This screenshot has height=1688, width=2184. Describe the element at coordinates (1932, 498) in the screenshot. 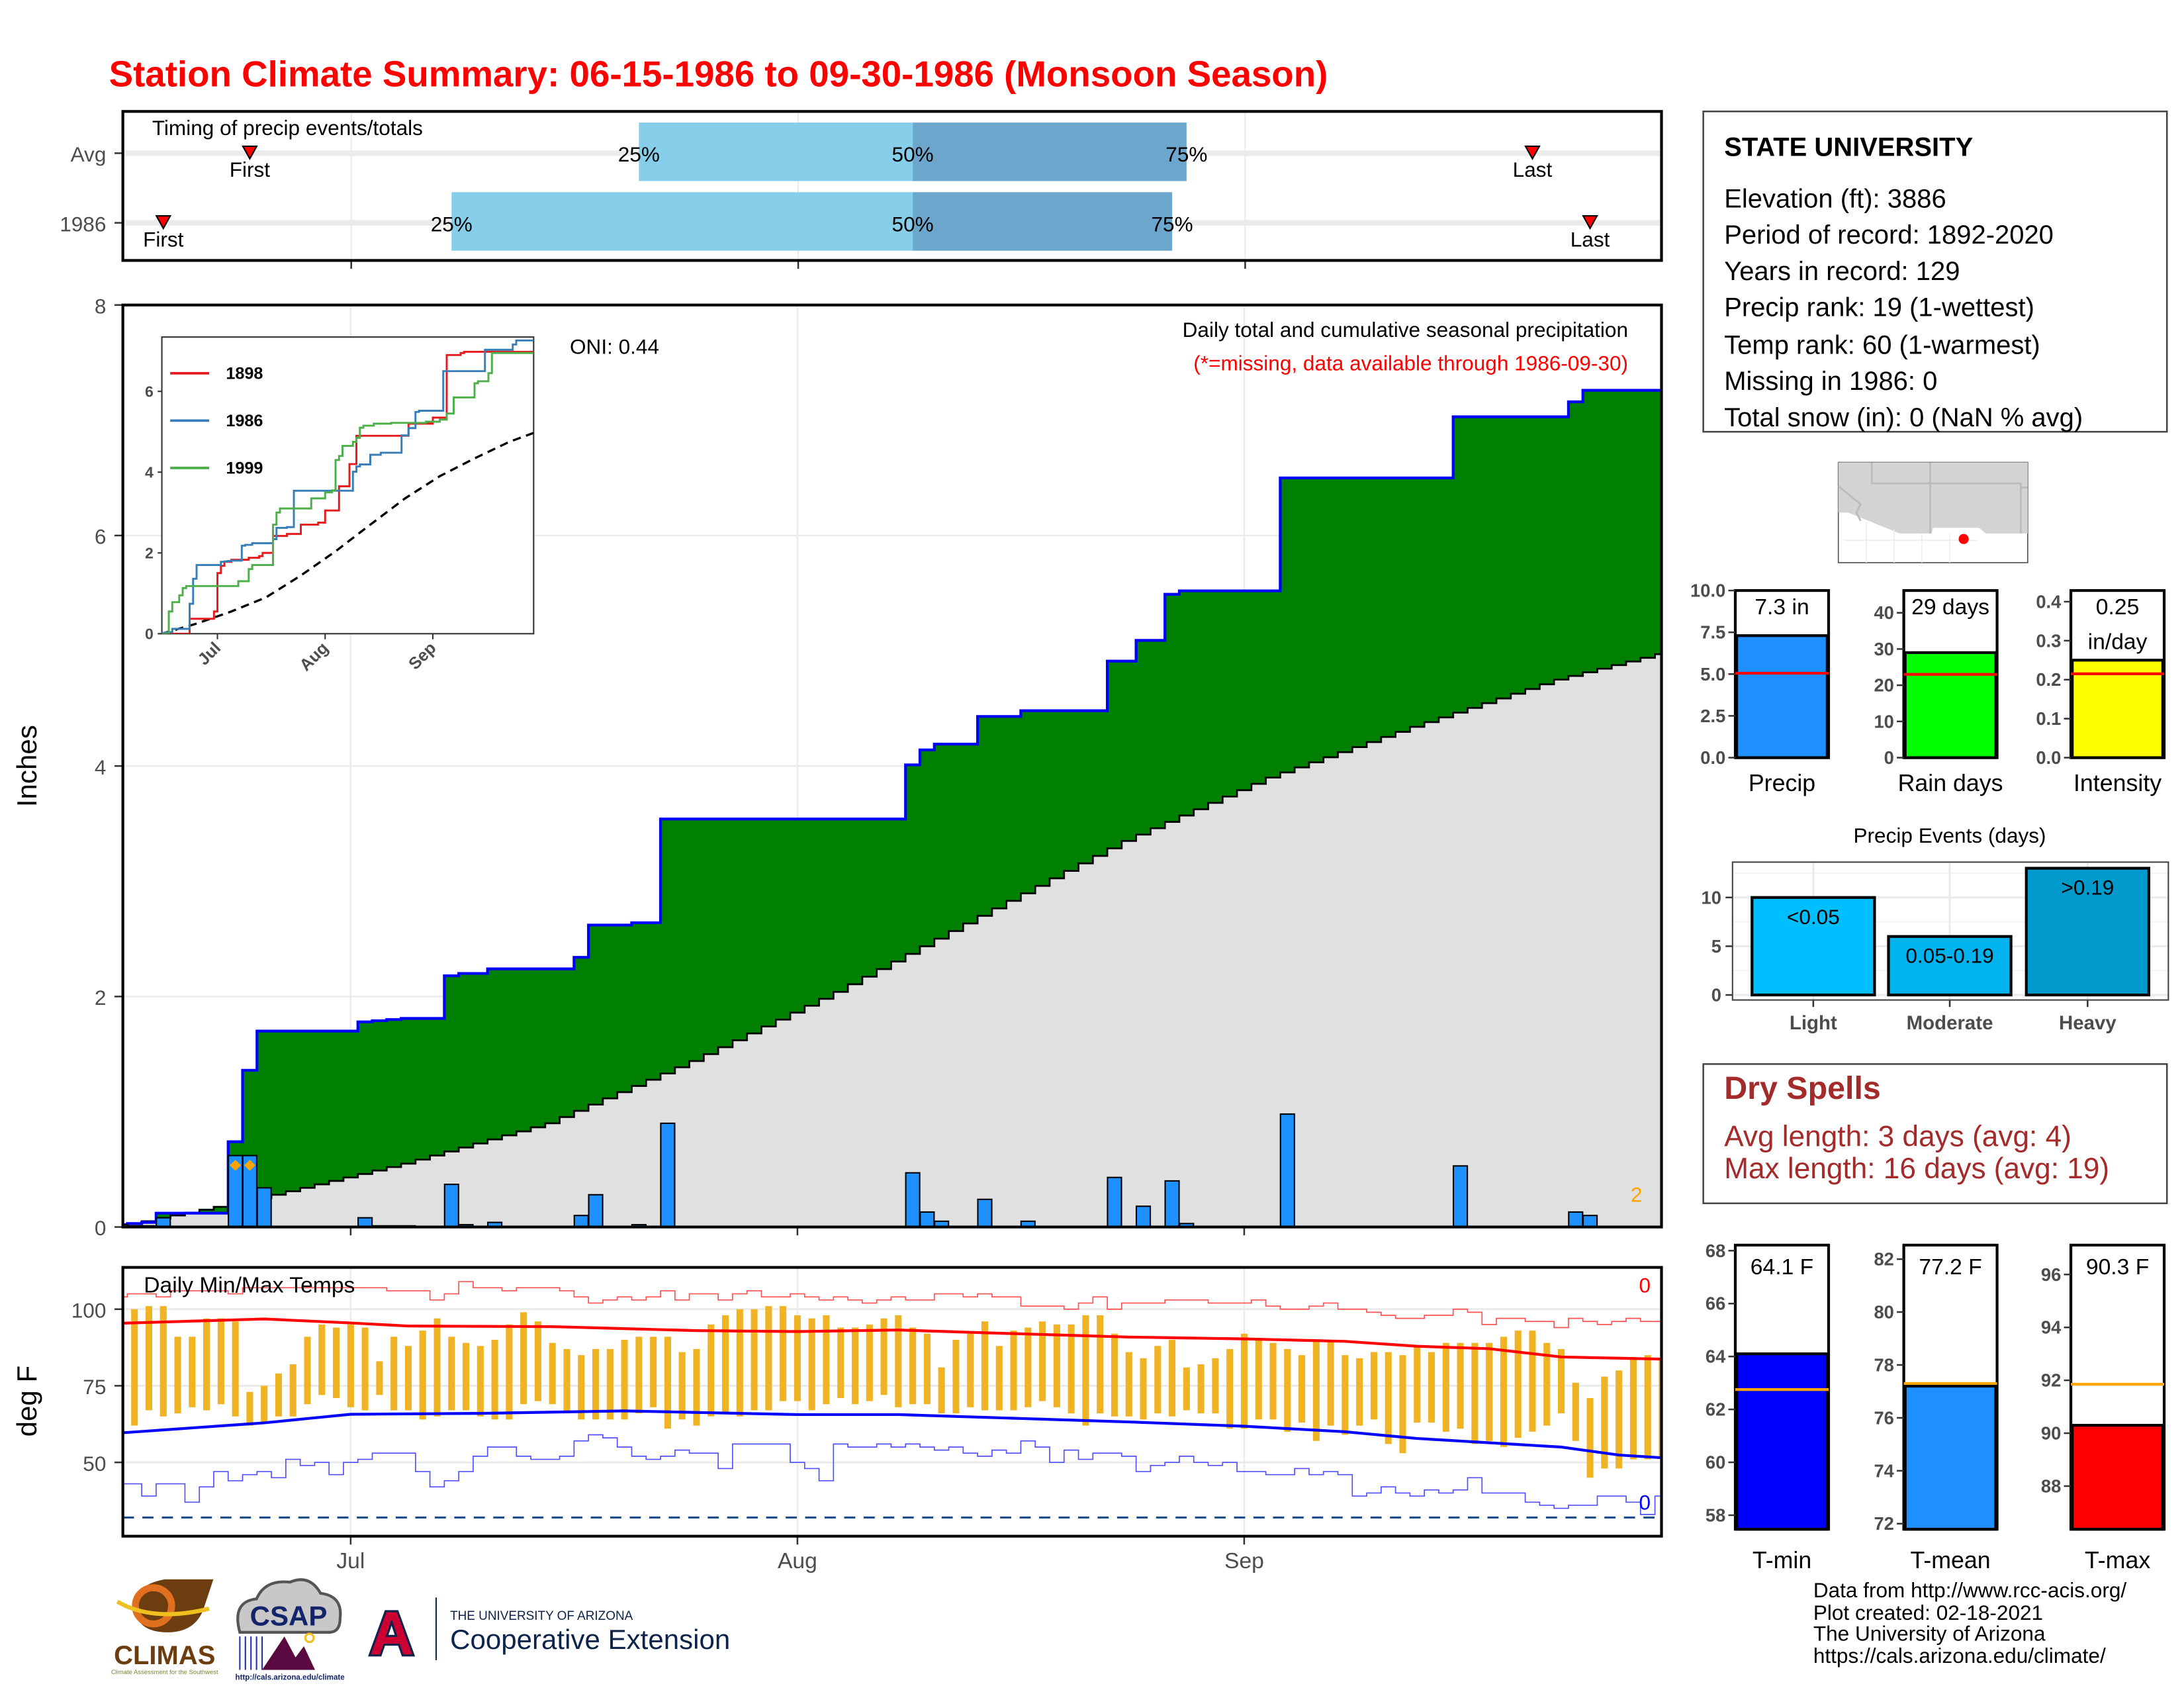

I see `map-borders` at that location.